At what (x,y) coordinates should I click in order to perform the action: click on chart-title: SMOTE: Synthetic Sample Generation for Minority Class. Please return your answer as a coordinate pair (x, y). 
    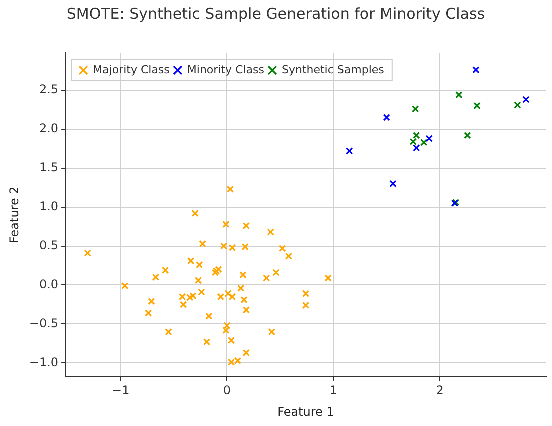
    Looking at the image, I should click on (276, 13).